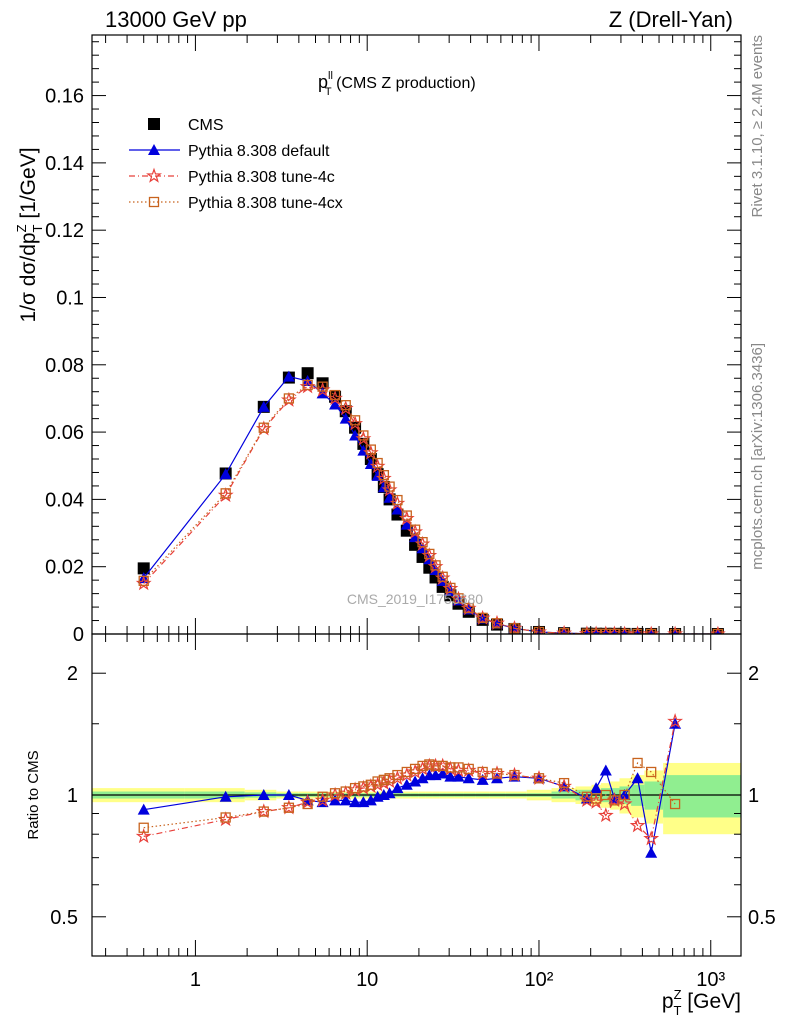 The width and height of the screenshot is (786, 1024). What do you see at coordinates (64, 433) in the screenshot?
I see `y-tick-label: 0.06` at bounding box center [64, 433].